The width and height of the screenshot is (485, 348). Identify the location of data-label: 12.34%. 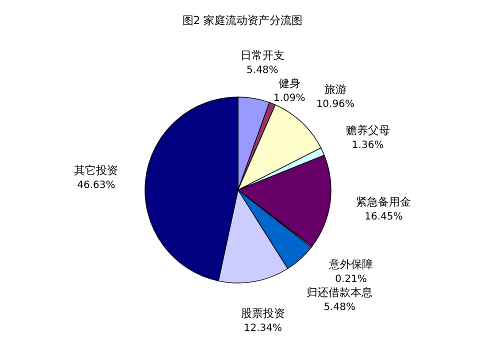
(263, 328).